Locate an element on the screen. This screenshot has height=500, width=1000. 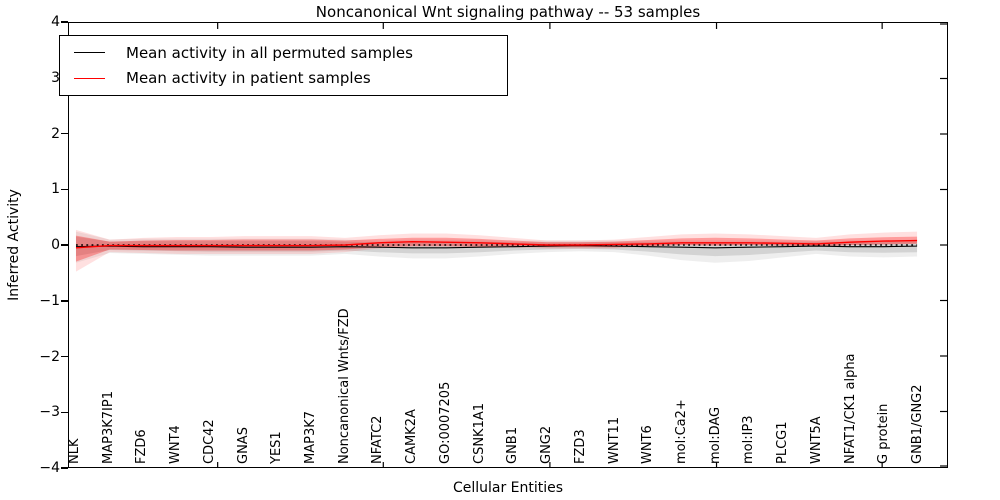
x-category-label: MAP3K7 is located at coordinates (311, 437).